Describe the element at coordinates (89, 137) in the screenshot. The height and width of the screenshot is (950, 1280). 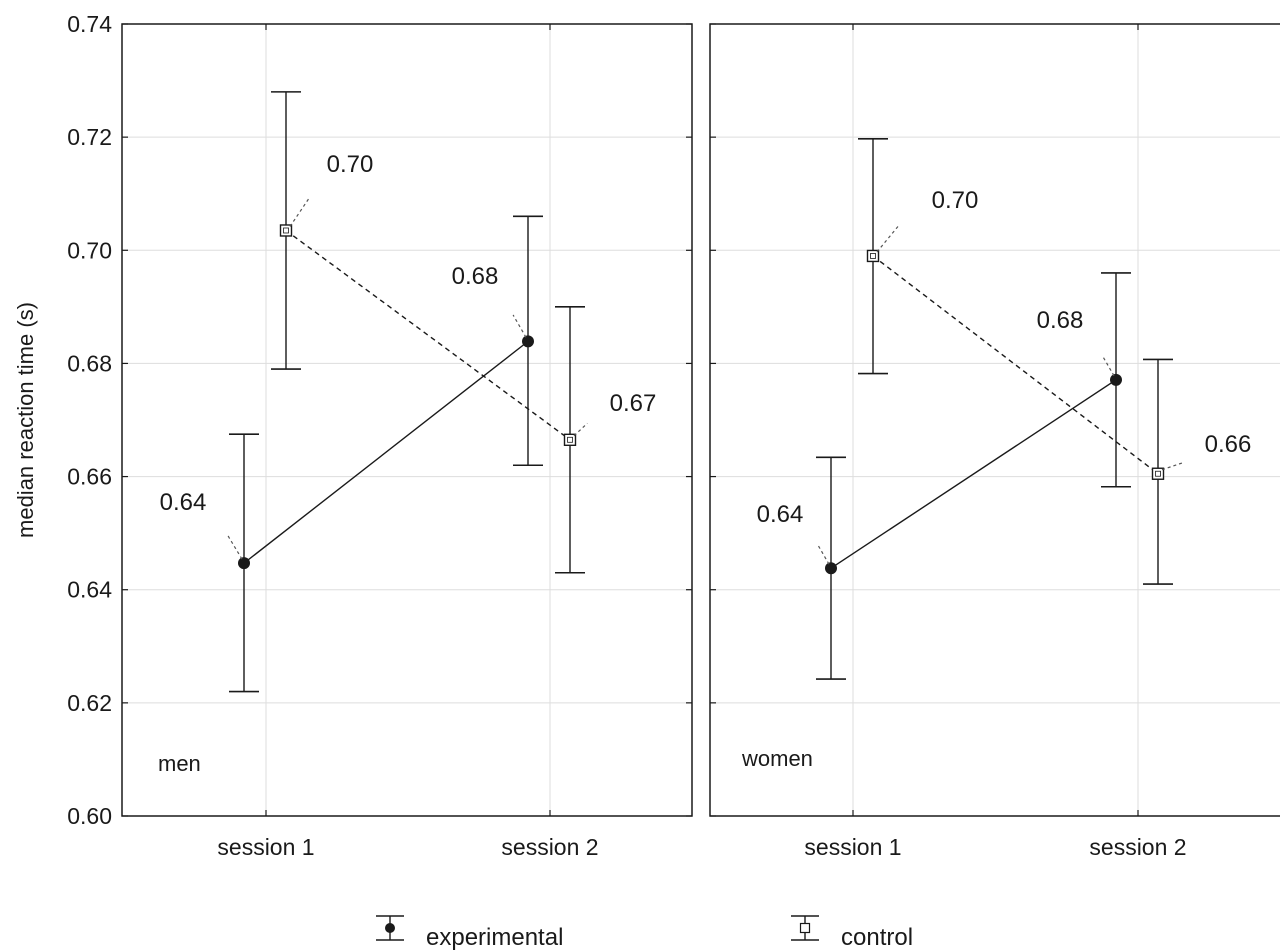
I see `y-tick-label: 0.72` at that location.